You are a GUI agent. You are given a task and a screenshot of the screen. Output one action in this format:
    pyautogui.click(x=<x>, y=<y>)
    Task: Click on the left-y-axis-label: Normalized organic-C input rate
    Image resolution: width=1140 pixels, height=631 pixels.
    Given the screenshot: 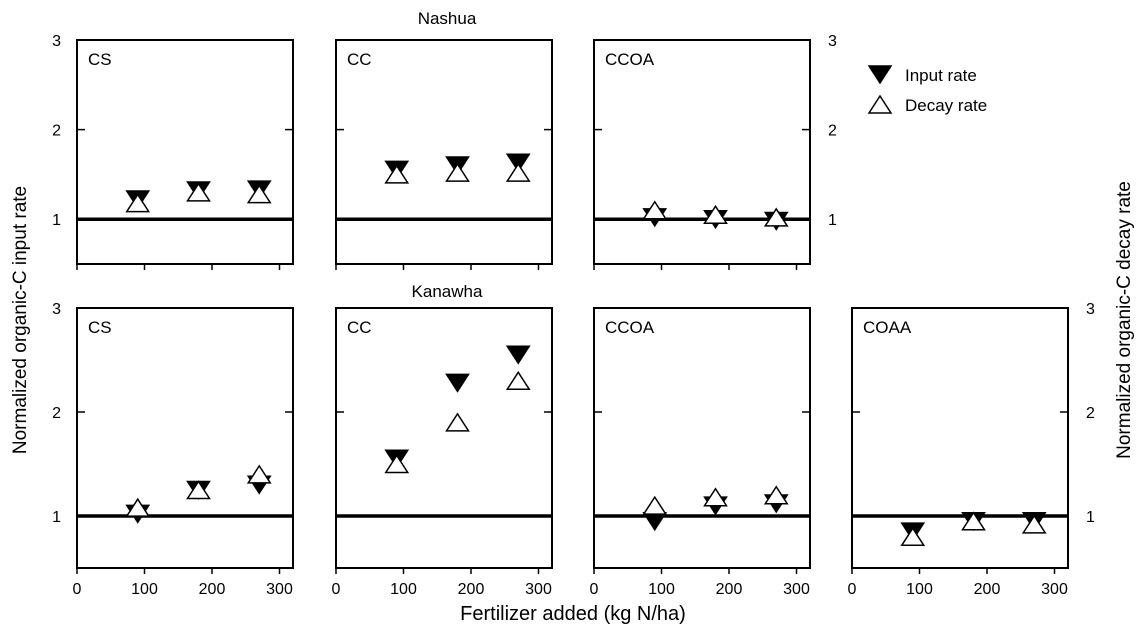 What is the action you would take?
    pyautogui.click(x=20, y=320)
    